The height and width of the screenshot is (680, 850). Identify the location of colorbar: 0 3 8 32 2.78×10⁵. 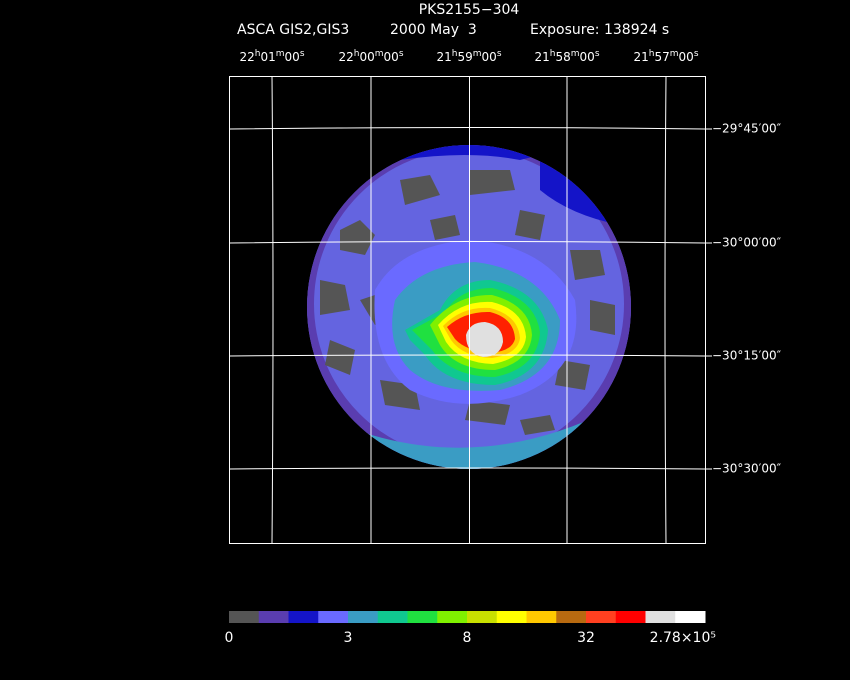
(470, 628).